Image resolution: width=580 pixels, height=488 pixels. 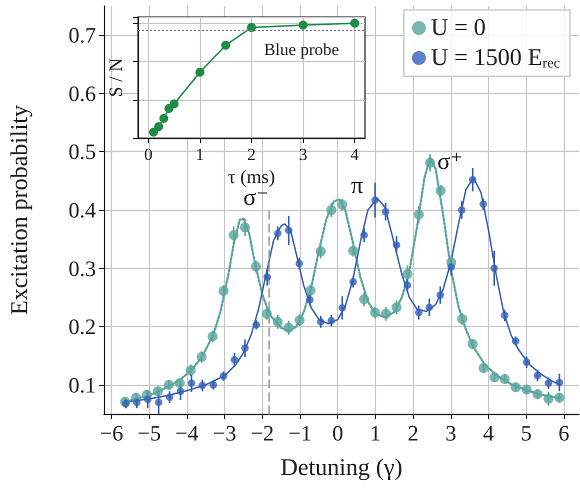 I want to click on x-tick-label: −1, so click(x=300, y=433).